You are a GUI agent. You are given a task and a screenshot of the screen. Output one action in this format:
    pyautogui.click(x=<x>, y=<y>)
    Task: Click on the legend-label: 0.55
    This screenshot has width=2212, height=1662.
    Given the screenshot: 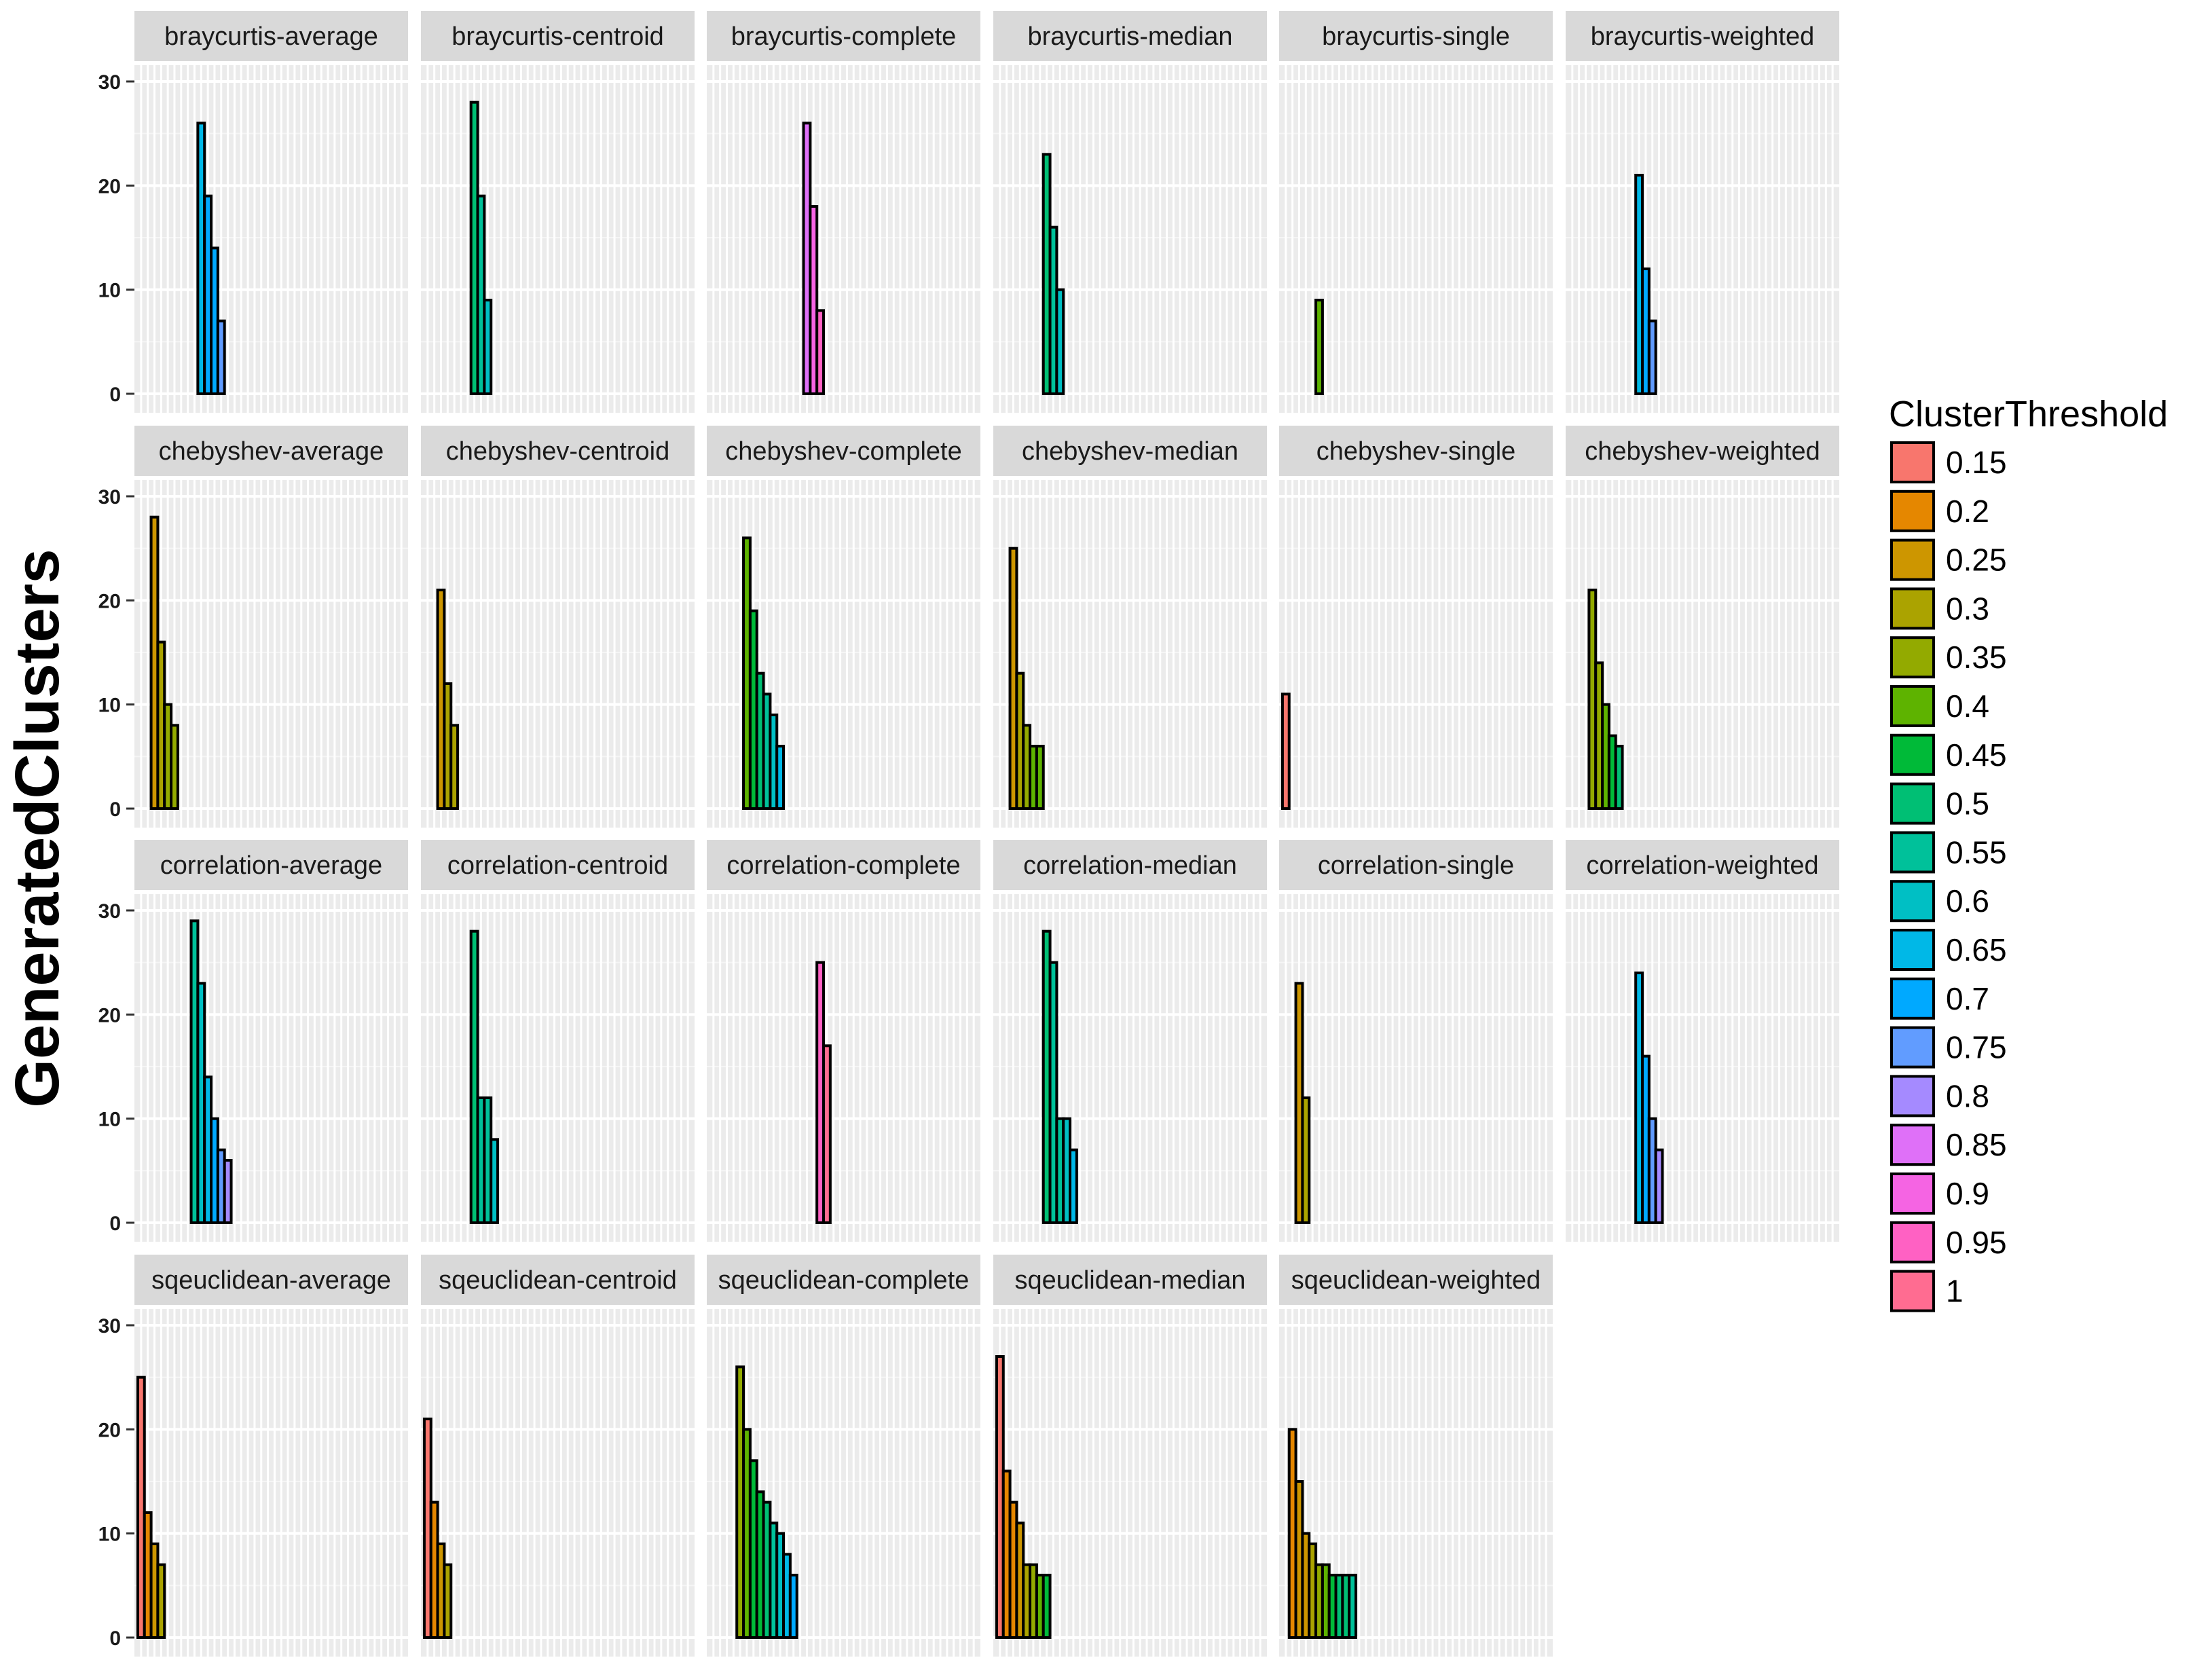 What is the action you would take?
    pyautogui.click(x=1977, y=852)
    